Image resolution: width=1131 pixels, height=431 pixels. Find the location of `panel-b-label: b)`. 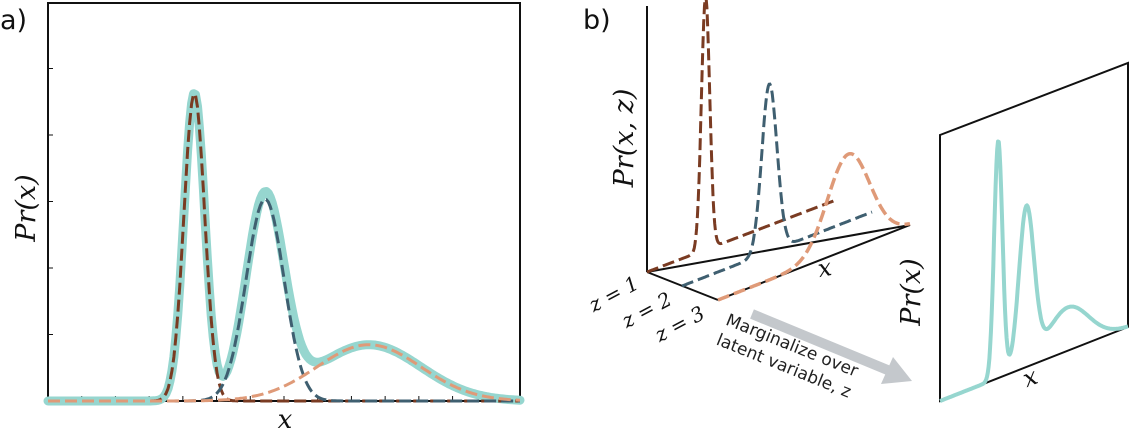

panel-b-label: b) is located at coordinates (597, 20).